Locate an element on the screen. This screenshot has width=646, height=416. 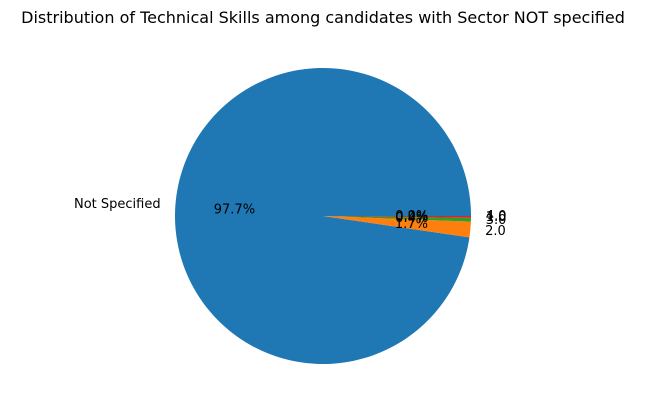
slice-pct-label-4-0: 0.0% is located at coordinates (411, 216).